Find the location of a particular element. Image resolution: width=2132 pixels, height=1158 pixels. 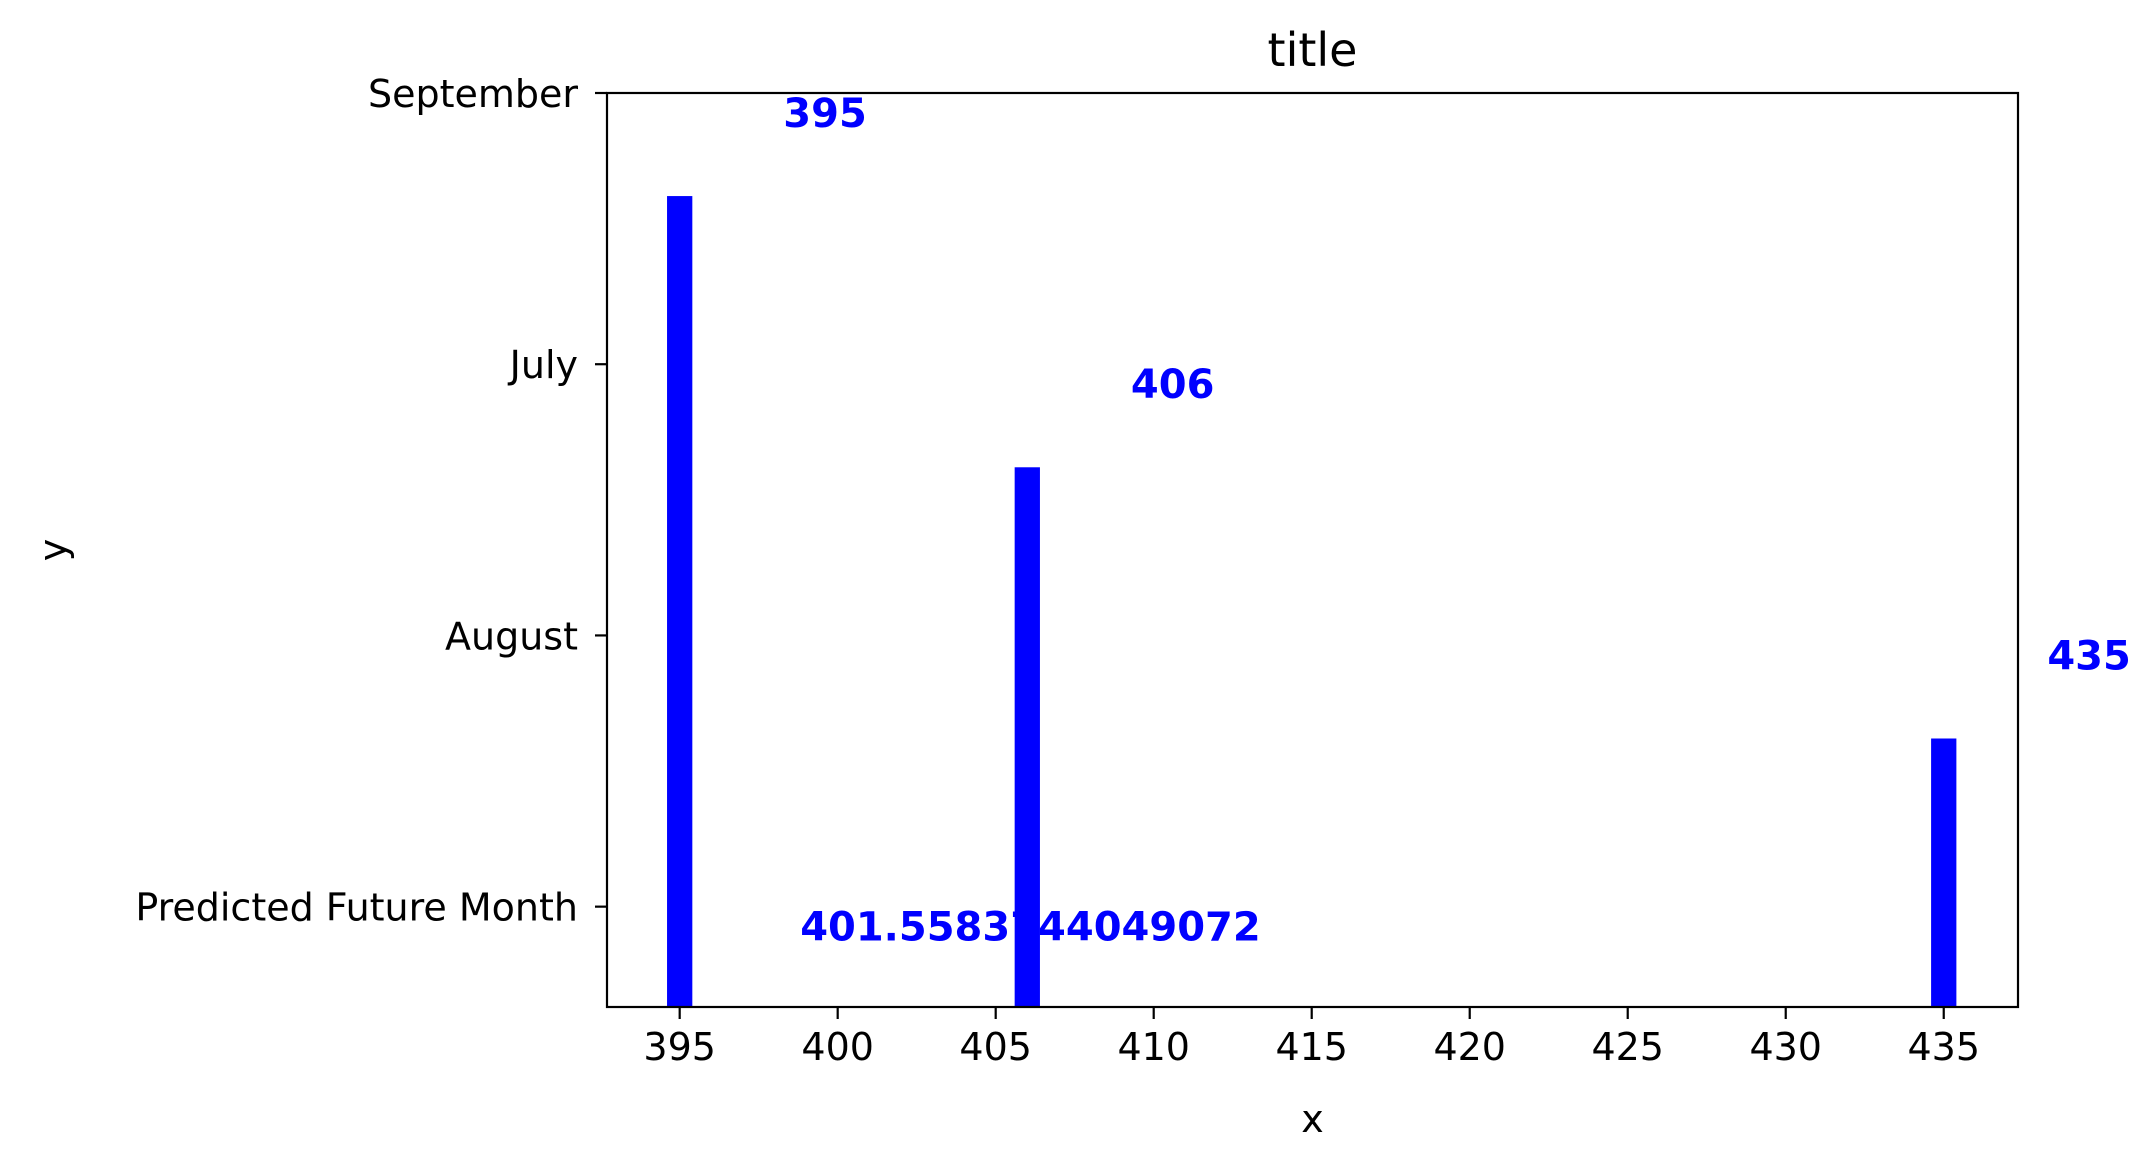

y-tick-label-september: September is located at coordinates (473, 94).